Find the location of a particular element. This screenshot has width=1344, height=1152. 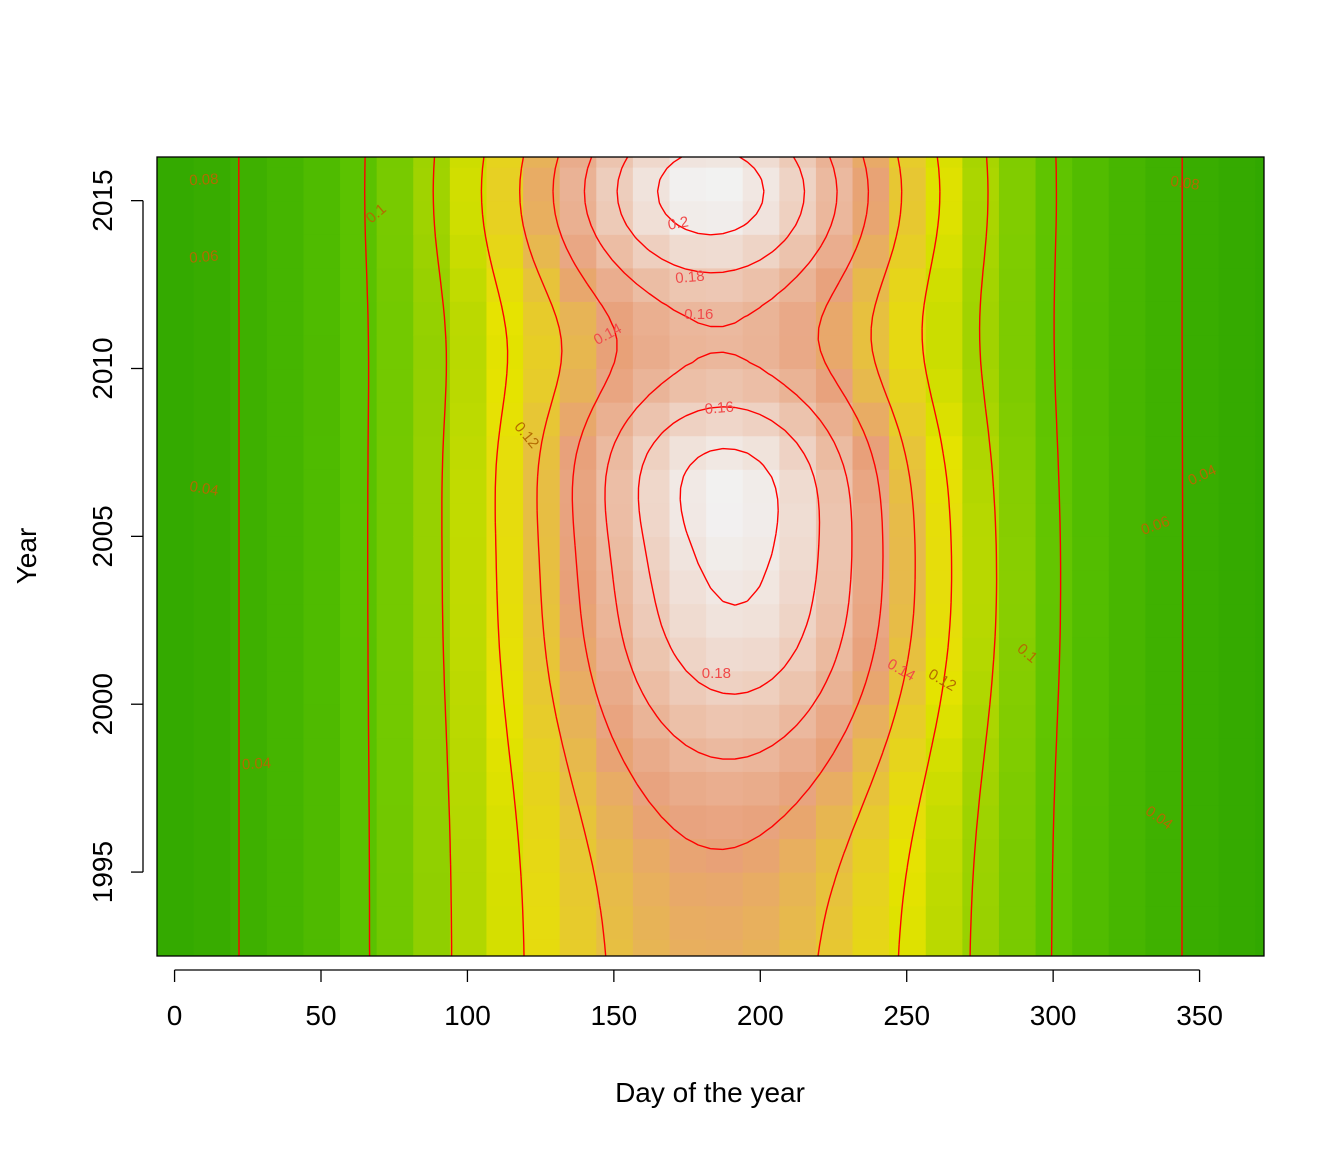

x-tick-label: 350 is located at coordinates (1199, 1015).